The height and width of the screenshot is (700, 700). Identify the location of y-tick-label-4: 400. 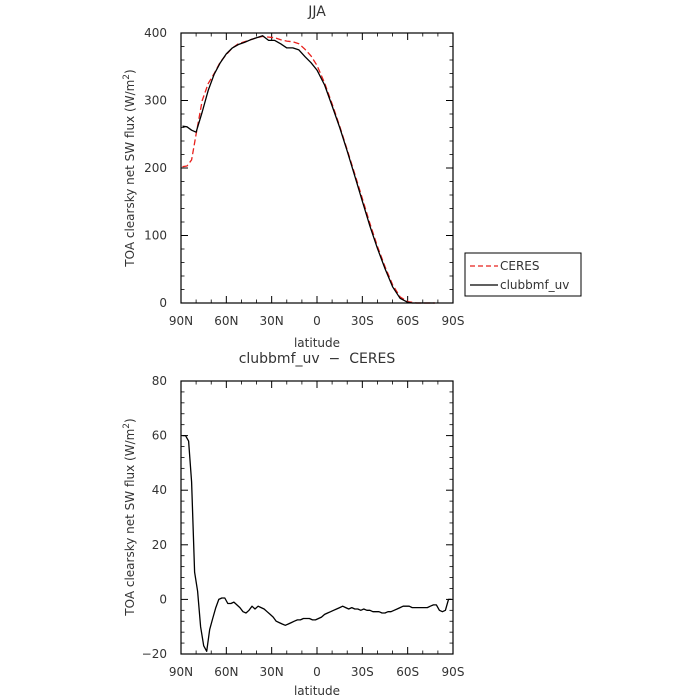
(155, 33).